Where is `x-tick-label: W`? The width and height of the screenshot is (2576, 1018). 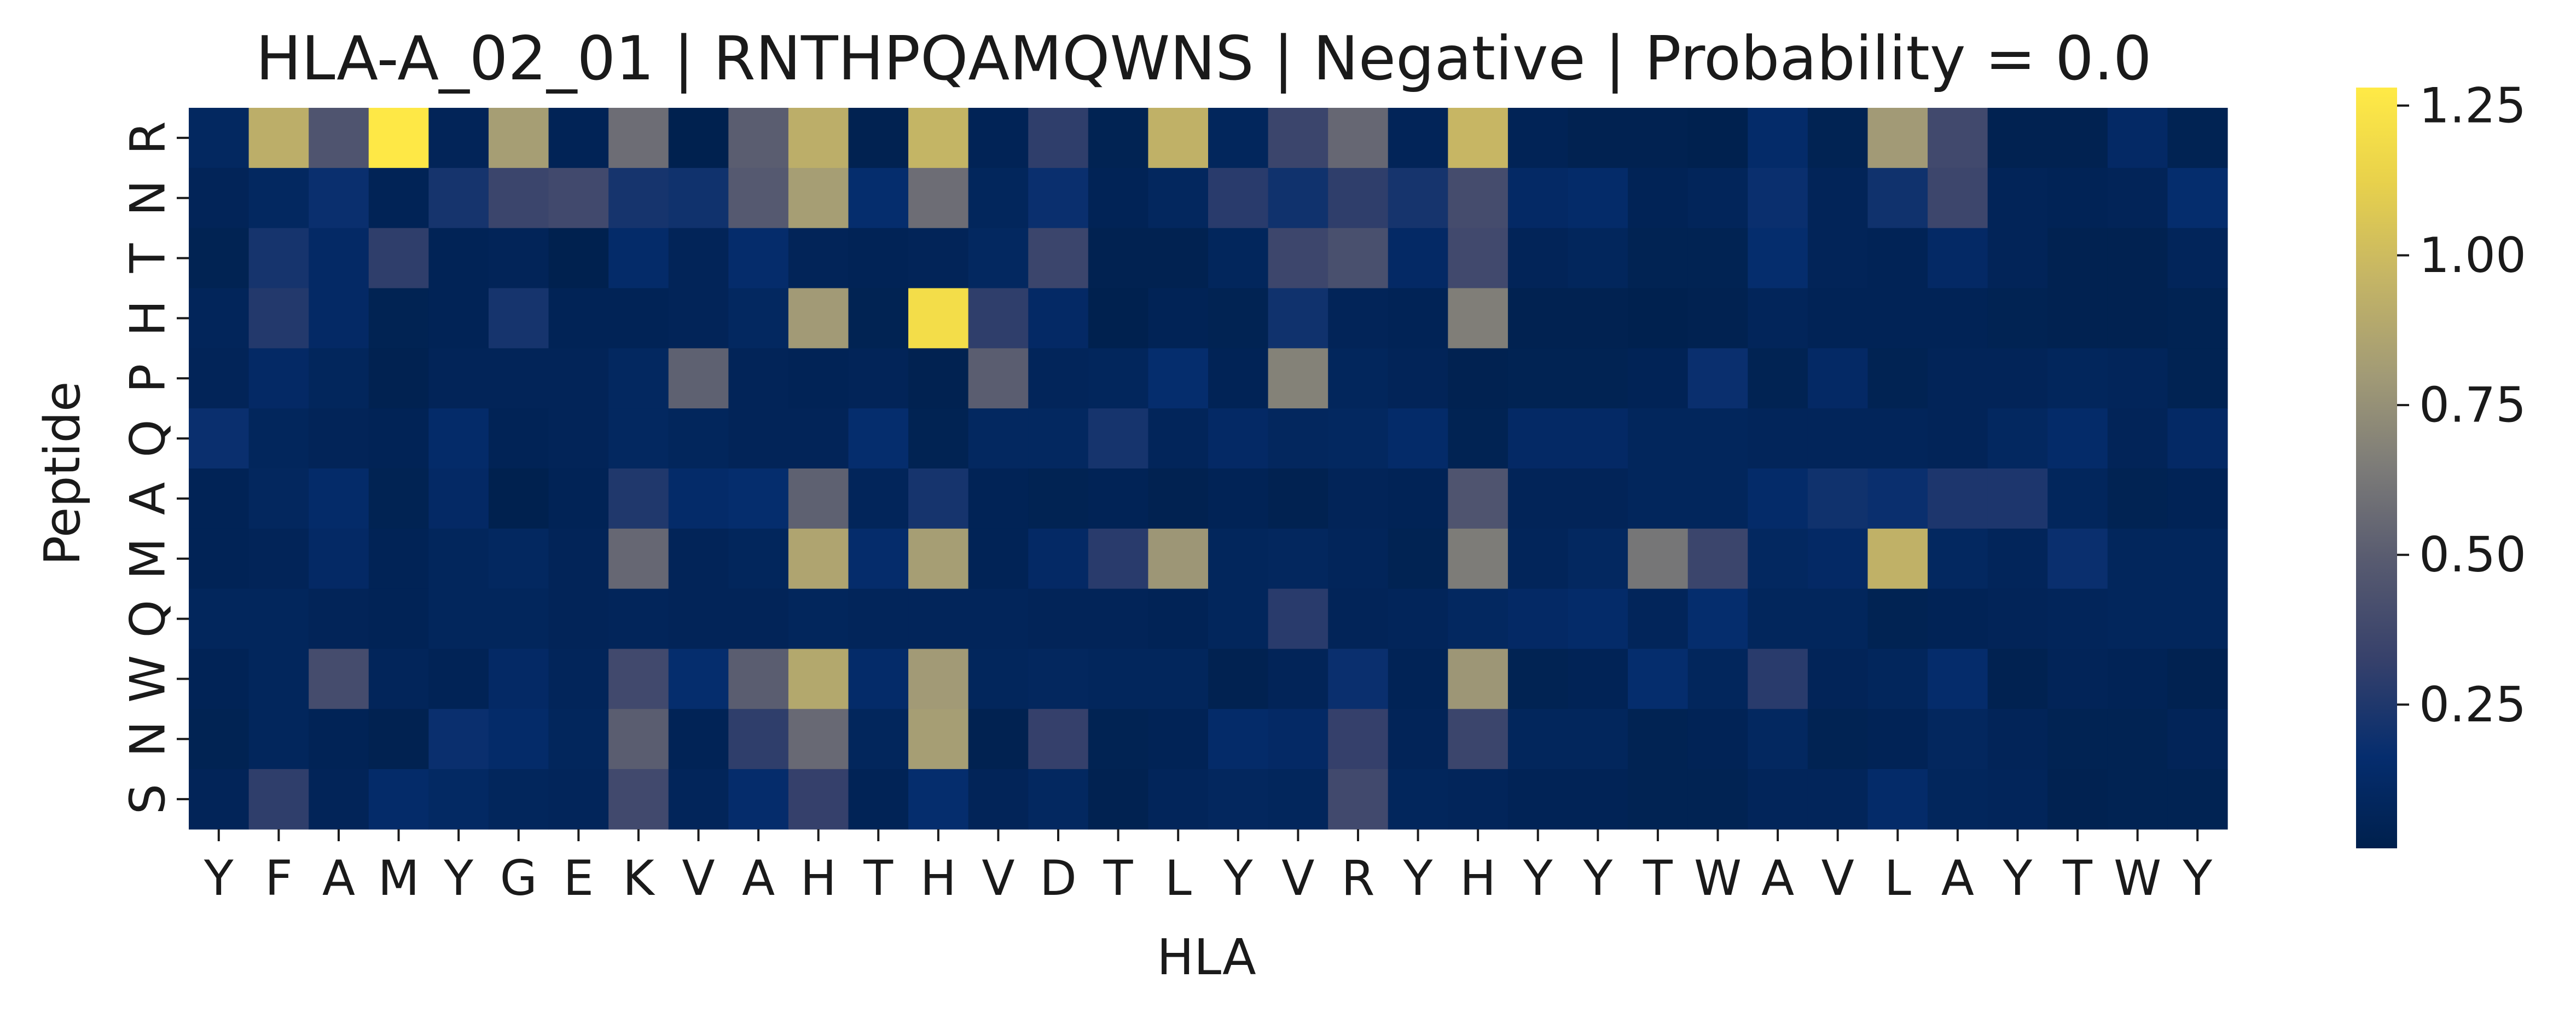 x-tick-label: W is located at coordinates (2137, 878).